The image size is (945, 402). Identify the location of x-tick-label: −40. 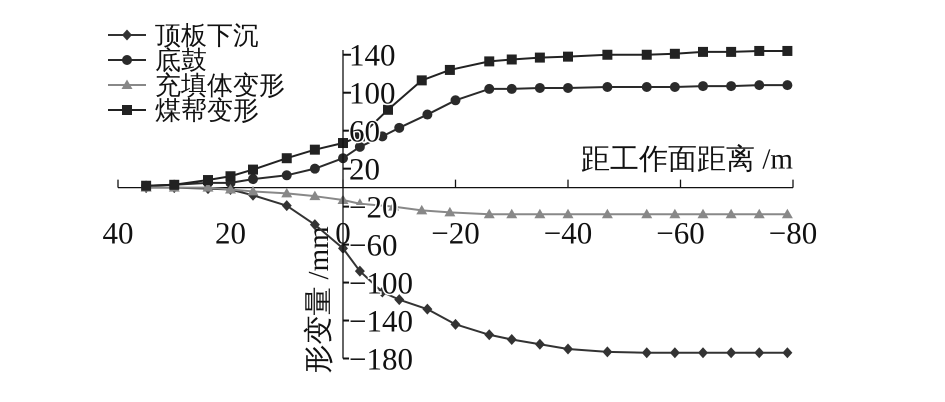
(568, 233).